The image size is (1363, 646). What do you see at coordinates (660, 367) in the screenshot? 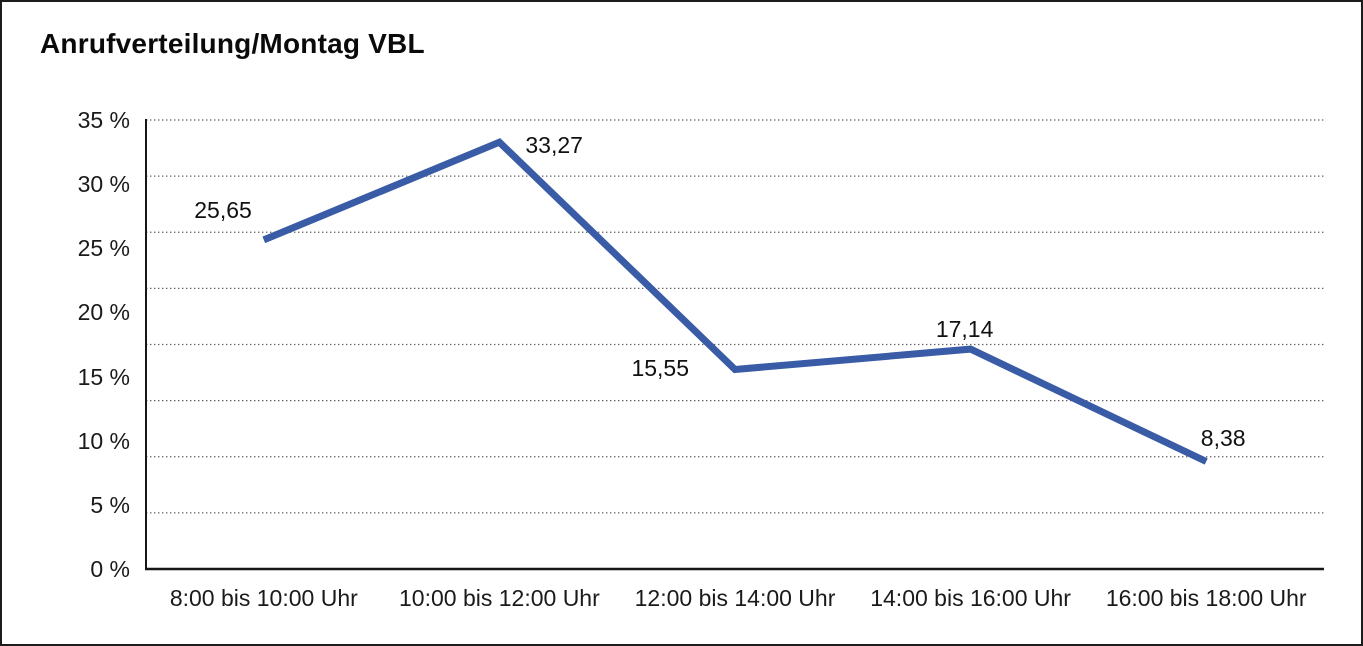
I see `data-point-label: 15,55` at bounding box center [660, 367].